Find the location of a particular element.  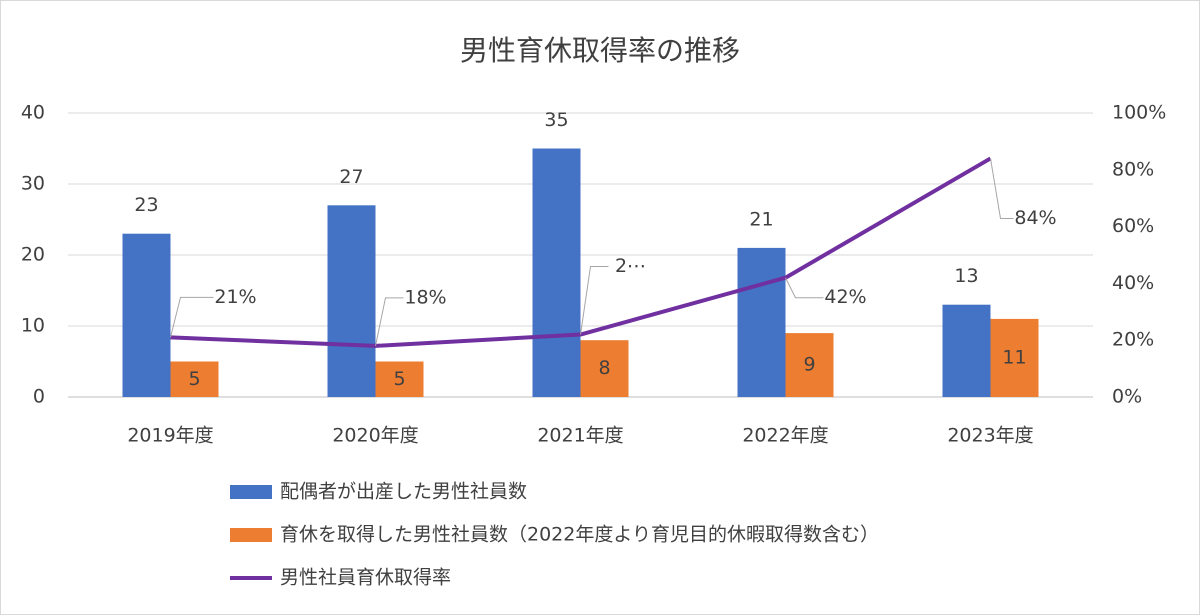

line-value-label: 42% is located at coordinates (845, 297).